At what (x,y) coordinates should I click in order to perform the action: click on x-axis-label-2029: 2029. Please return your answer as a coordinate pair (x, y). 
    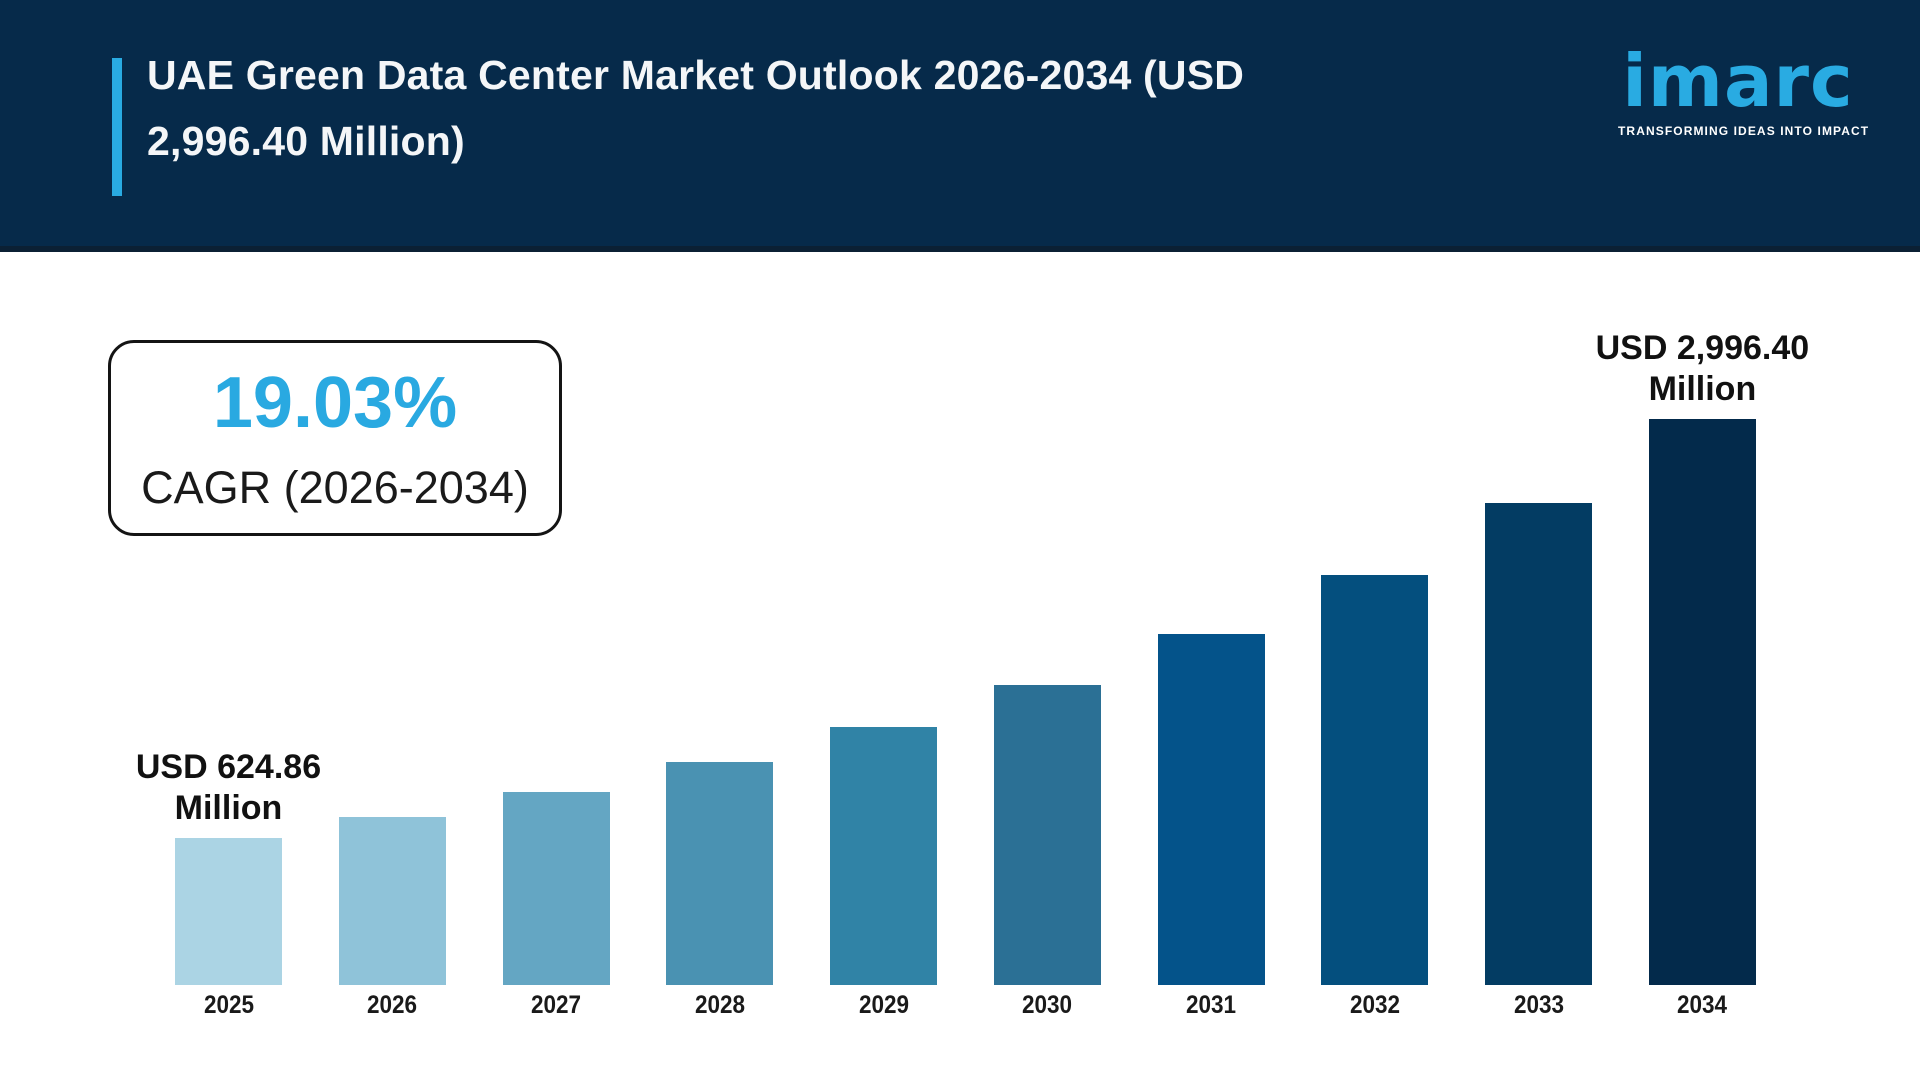
    Looking at the image, I should click on (883, 1005).